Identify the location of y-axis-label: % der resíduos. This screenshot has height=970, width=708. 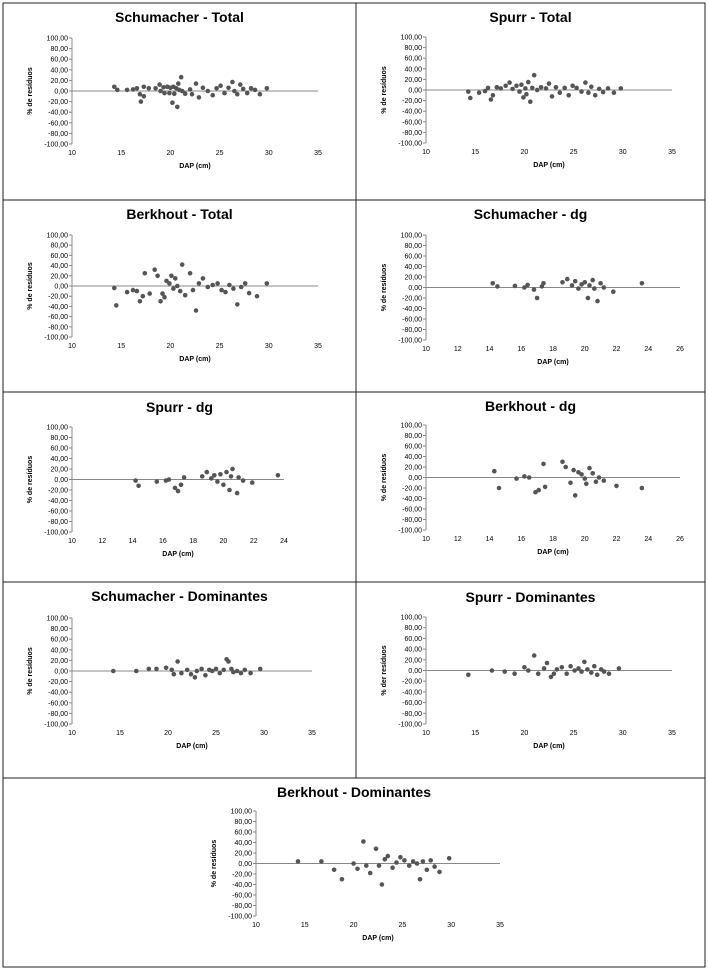
(384, 670).